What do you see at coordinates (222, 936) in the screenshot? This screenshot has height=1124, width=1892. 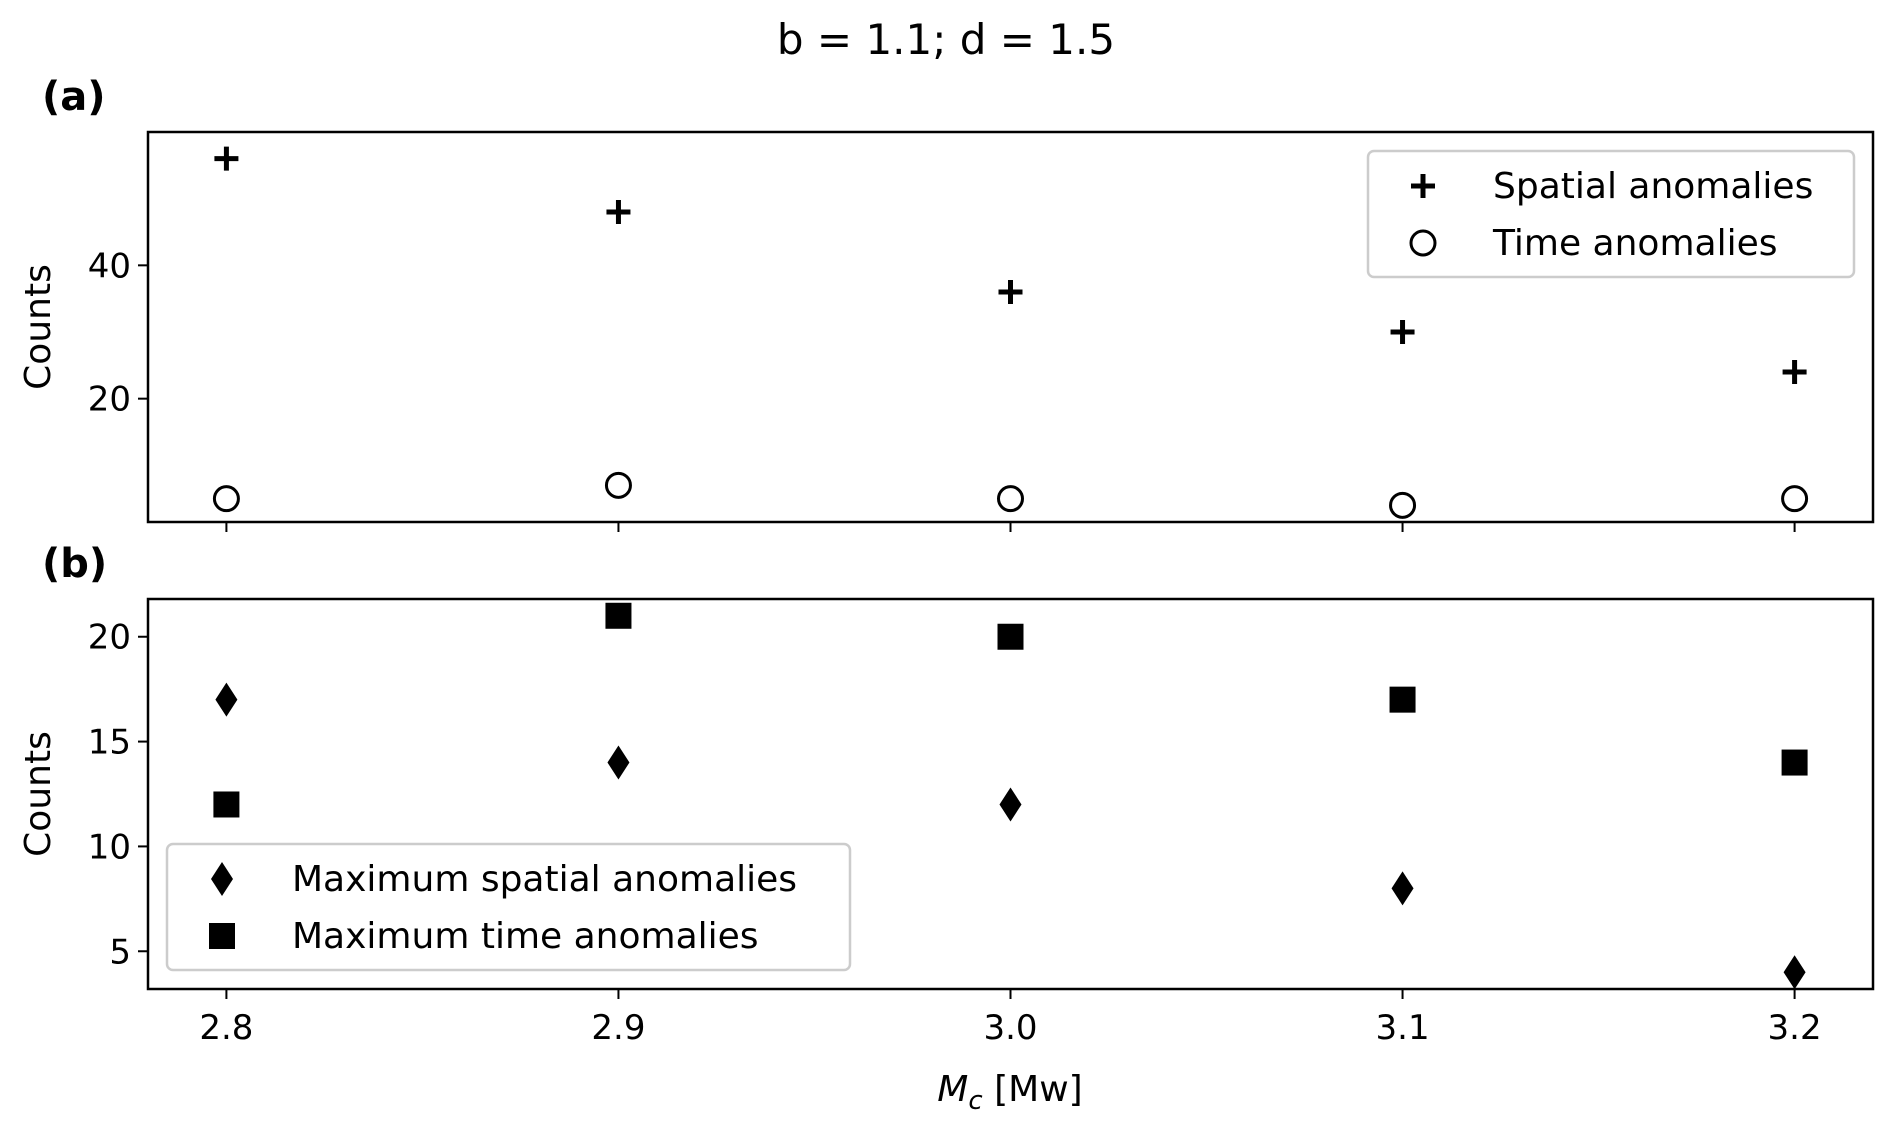 I see `legend-marker-square` at bounding box center [222, 936].